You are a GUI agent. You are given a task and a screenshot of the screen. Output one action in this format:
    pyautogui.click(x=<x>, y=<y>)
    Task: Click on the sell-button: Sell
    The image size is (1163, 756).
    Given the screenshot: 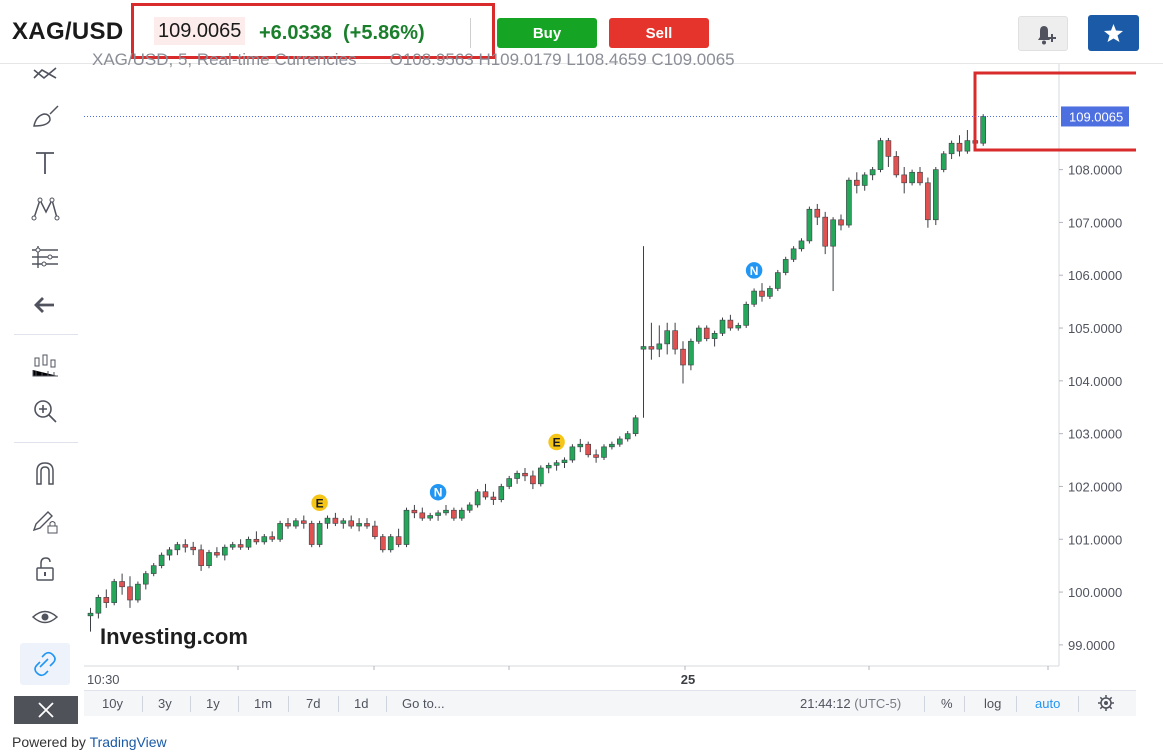 What is the action you would take?
    pyautogui.click(x=659, y=33)
    